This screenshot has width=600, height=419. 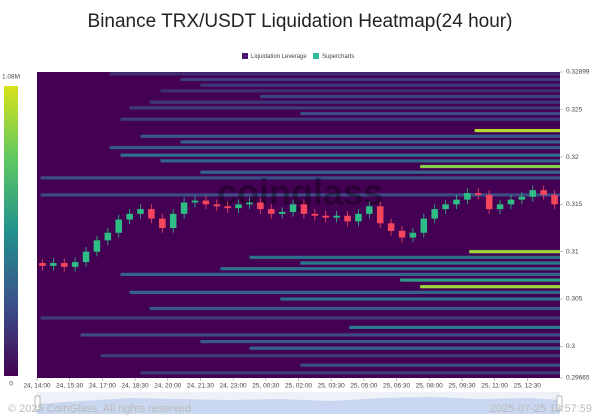 I want to click on y-tick-label: 0.3, so click(x=570, y=346).